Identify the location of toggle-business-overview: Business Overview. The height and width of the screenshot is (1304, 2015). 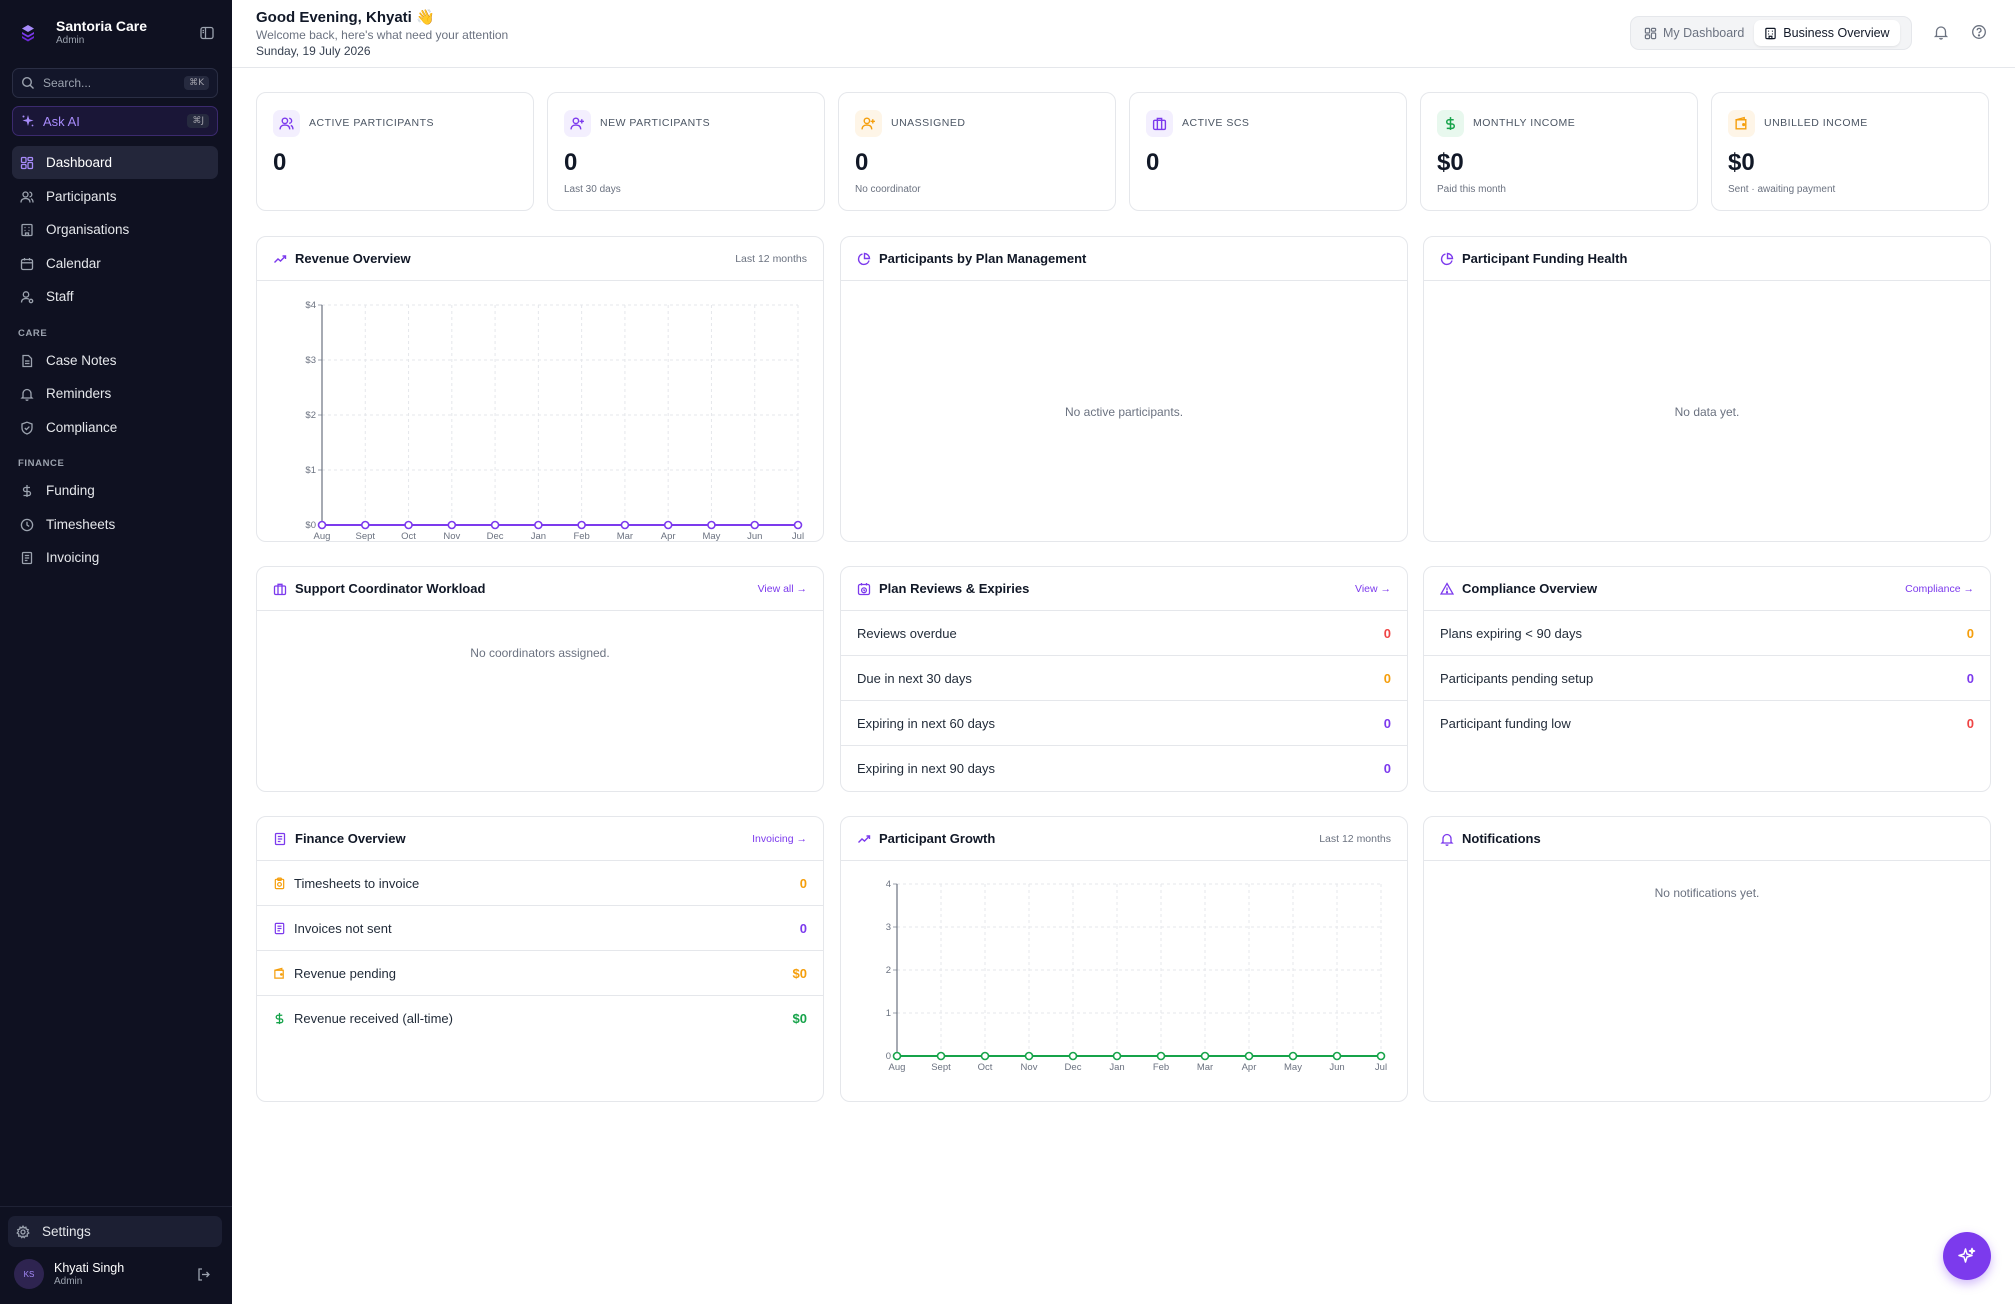
(1827, 33).